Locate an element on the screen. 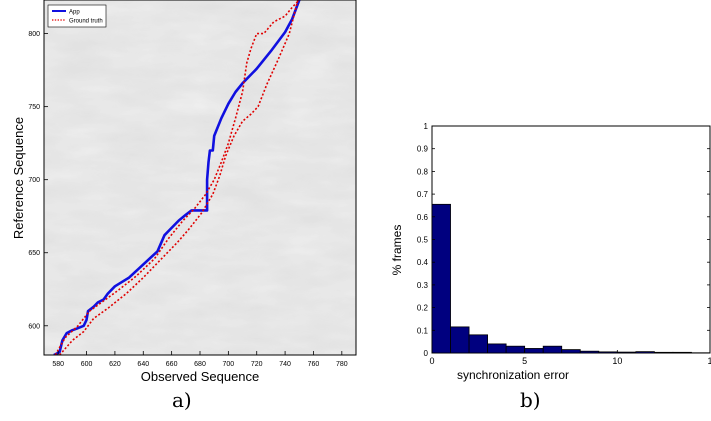 The width and height of the screenshot is (711, 421). x-tick-label: 660 is located at coordinates (172, 364).